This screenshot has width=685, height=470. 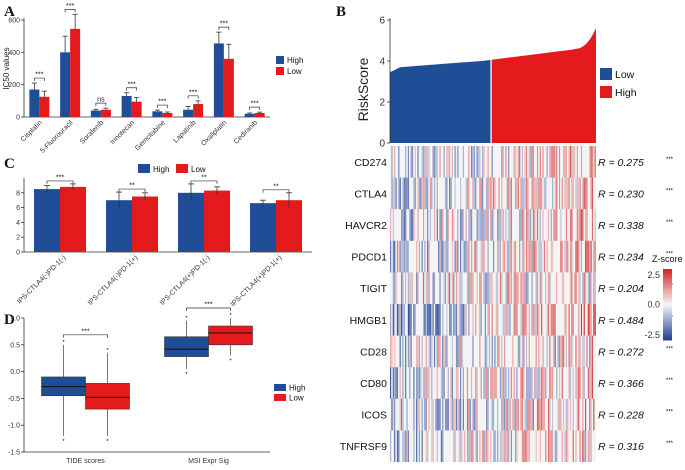 I want to click on significance-label: ns, so click(x=101, y=100).